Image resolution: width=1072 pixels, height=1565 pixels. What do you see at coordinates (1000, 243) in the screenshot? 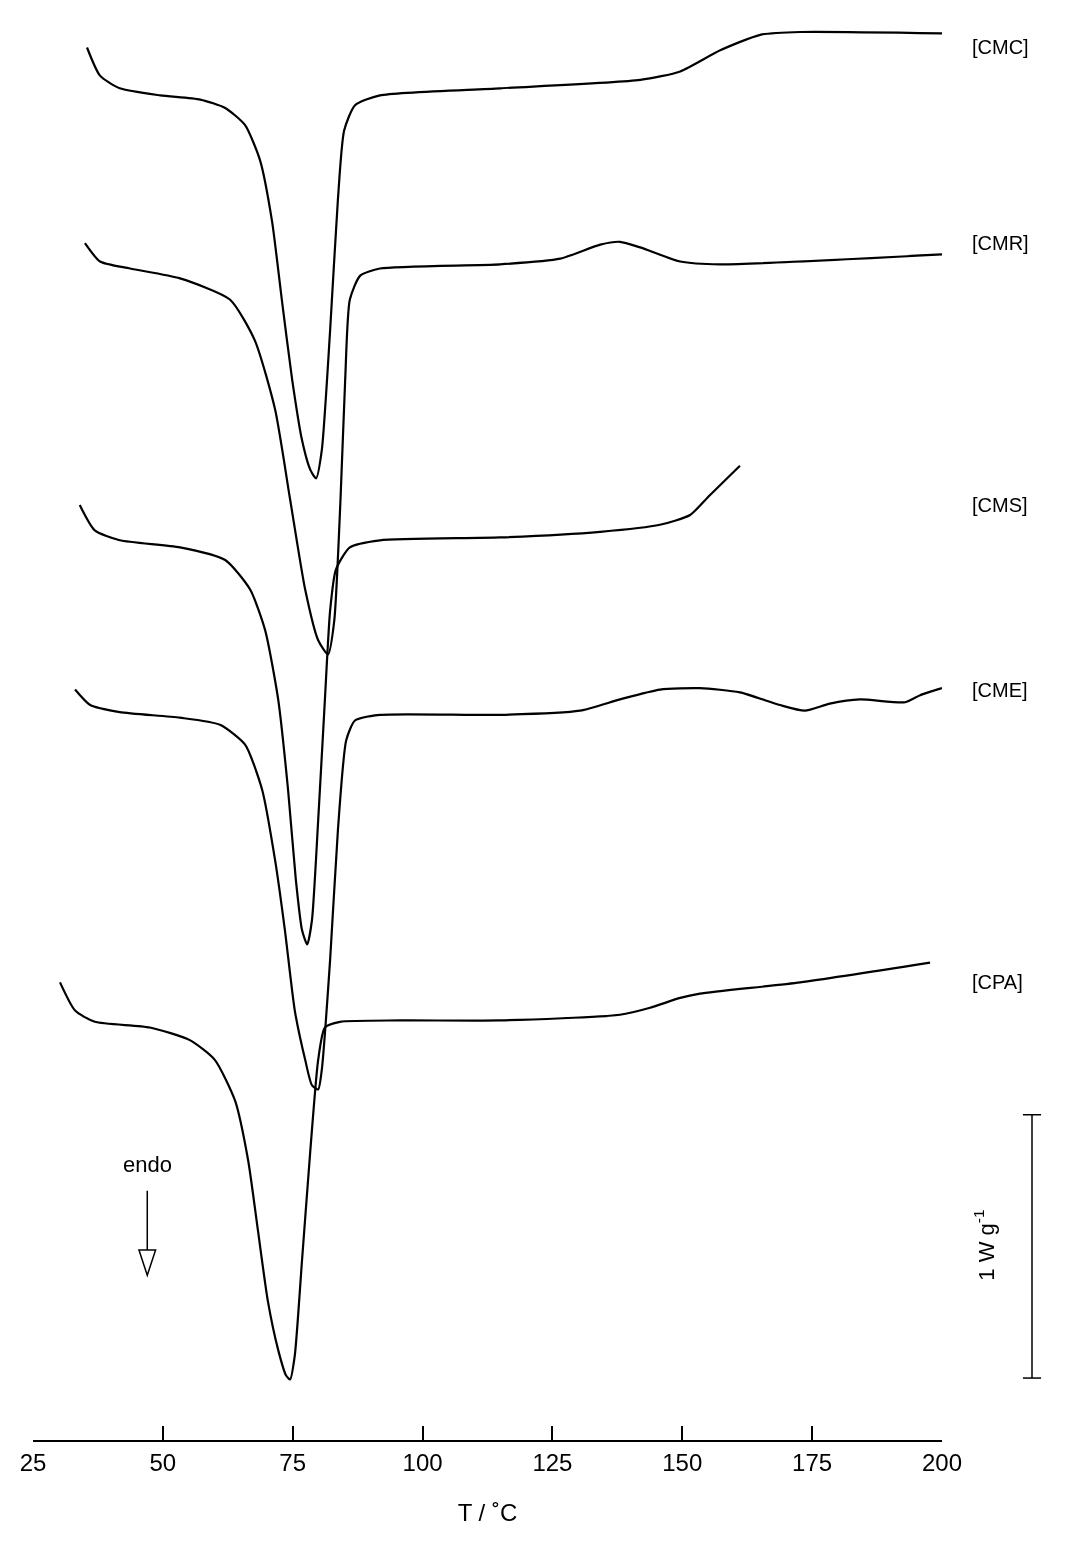
I see `series-label: [CMR]` at bounding box center [1000, 243].